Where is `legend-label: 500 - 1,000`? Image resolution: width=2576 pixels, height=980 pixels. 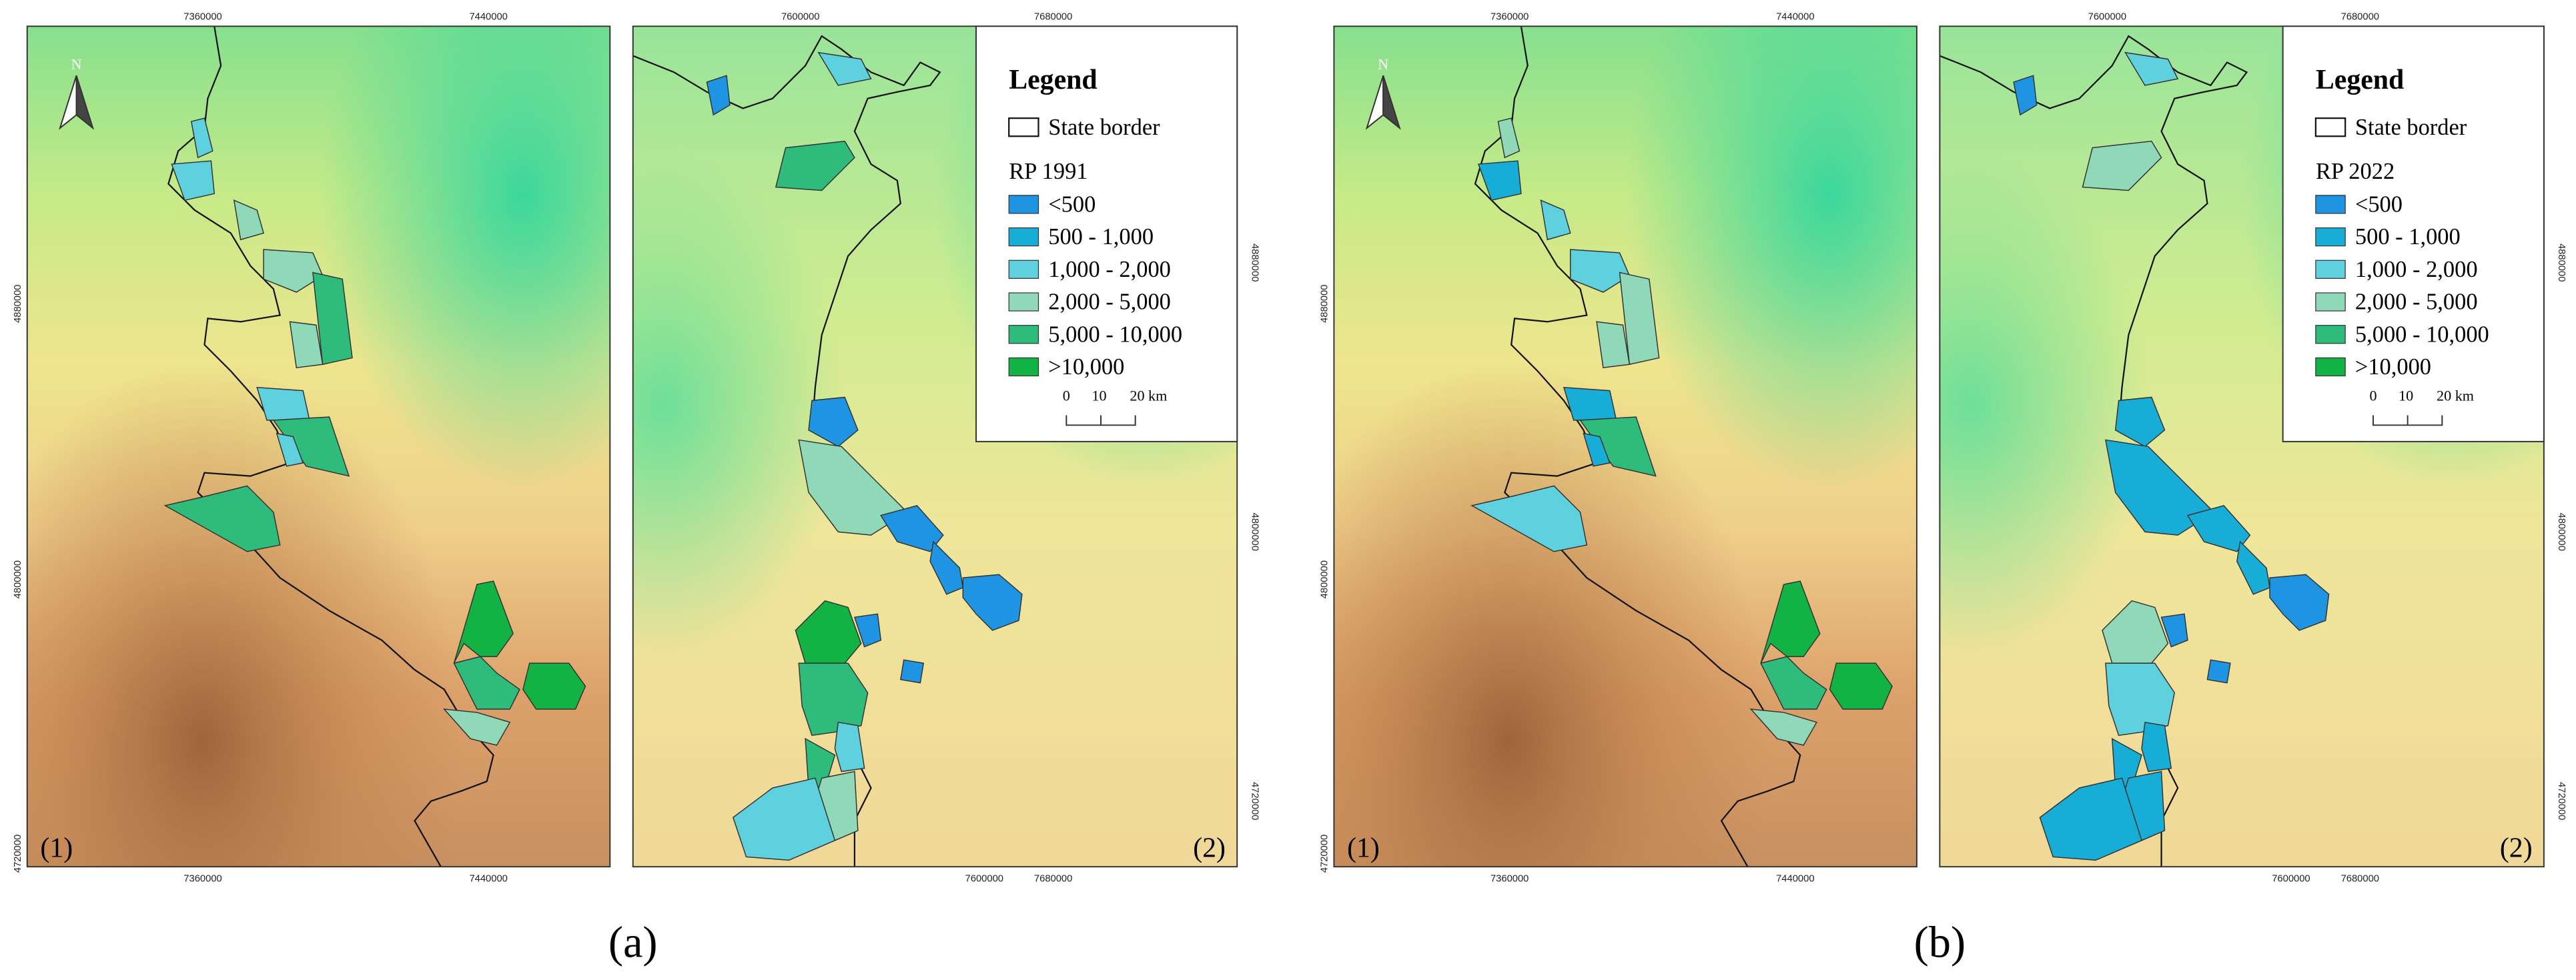 legend-label: 500 - 1,000 is located at coordinates (1101, 237).